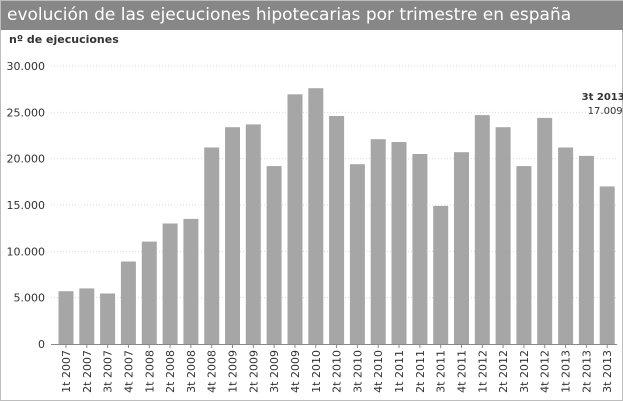 The width and height of the screenshot is (623, 401). What do you see at coordinates (399, 371) in the screenshot?
I see `x-tick-label: 1t 2011` at bounding box center [399, 371].